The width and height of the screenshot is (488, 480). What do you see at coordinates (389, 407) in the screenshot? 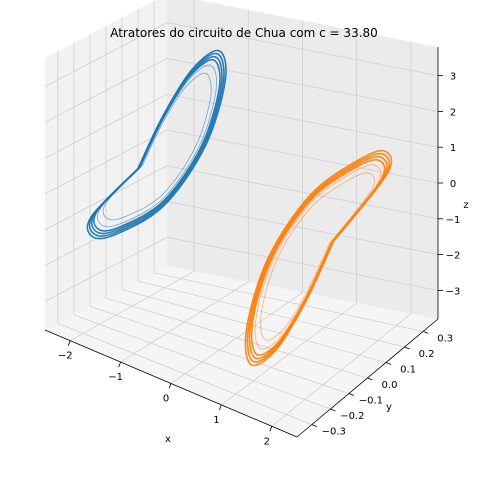
I see `y-axis-label: y` at bounding box center [389, 407].